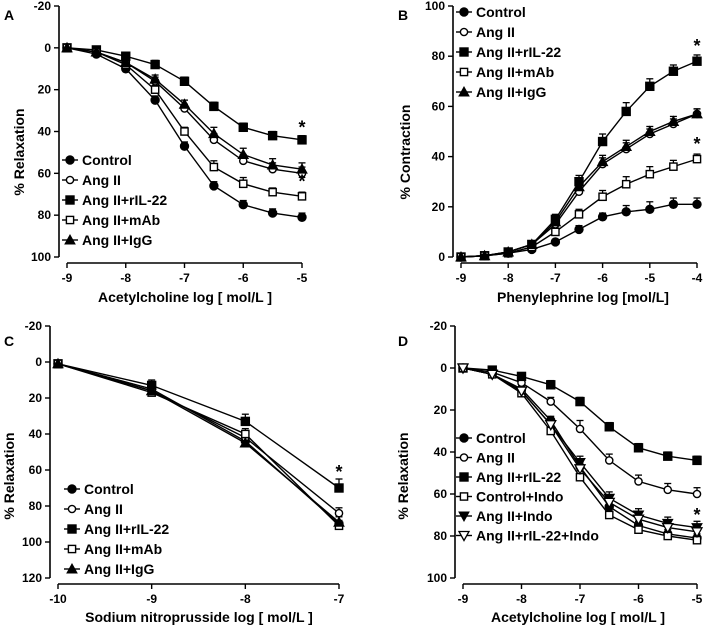  What do you see at coordinates (184, 94) in the screenshot?
I see `panel-a-series-ang-ii-ril-22-line` at bounding box center [184, 94].